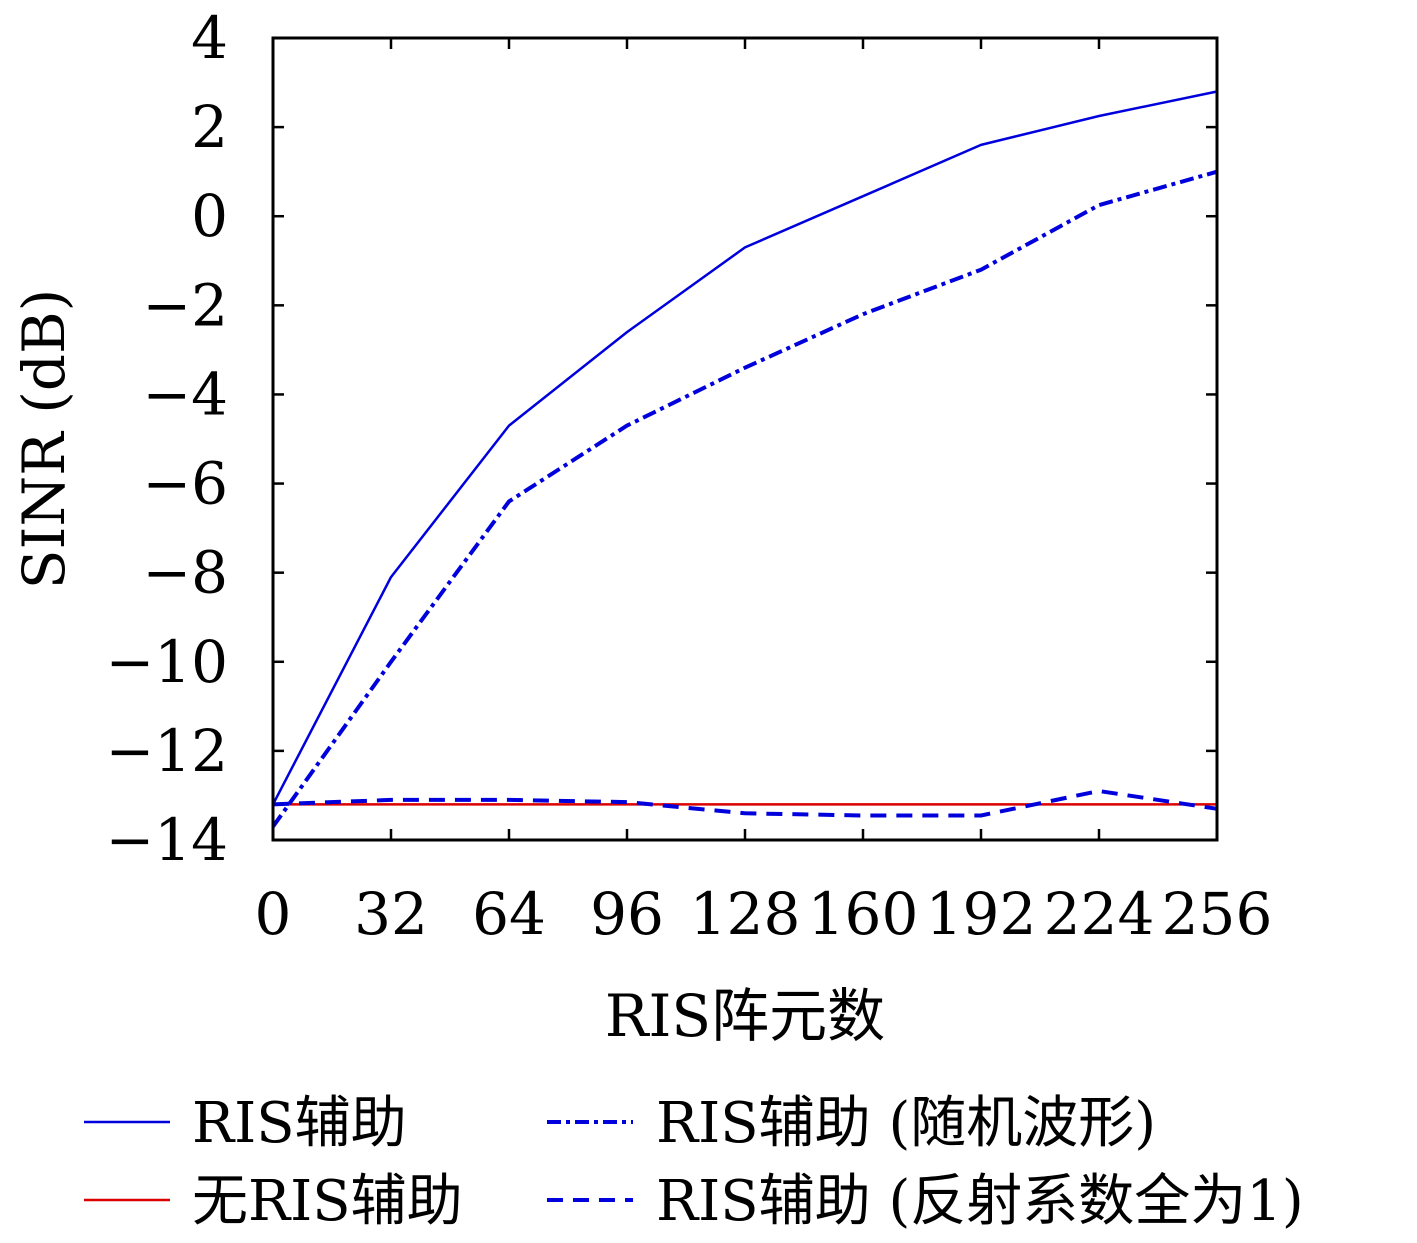 The height and width of the screenshot is (1243, 1417). I want to click on x-tick-label: 192, so click(981, 914).